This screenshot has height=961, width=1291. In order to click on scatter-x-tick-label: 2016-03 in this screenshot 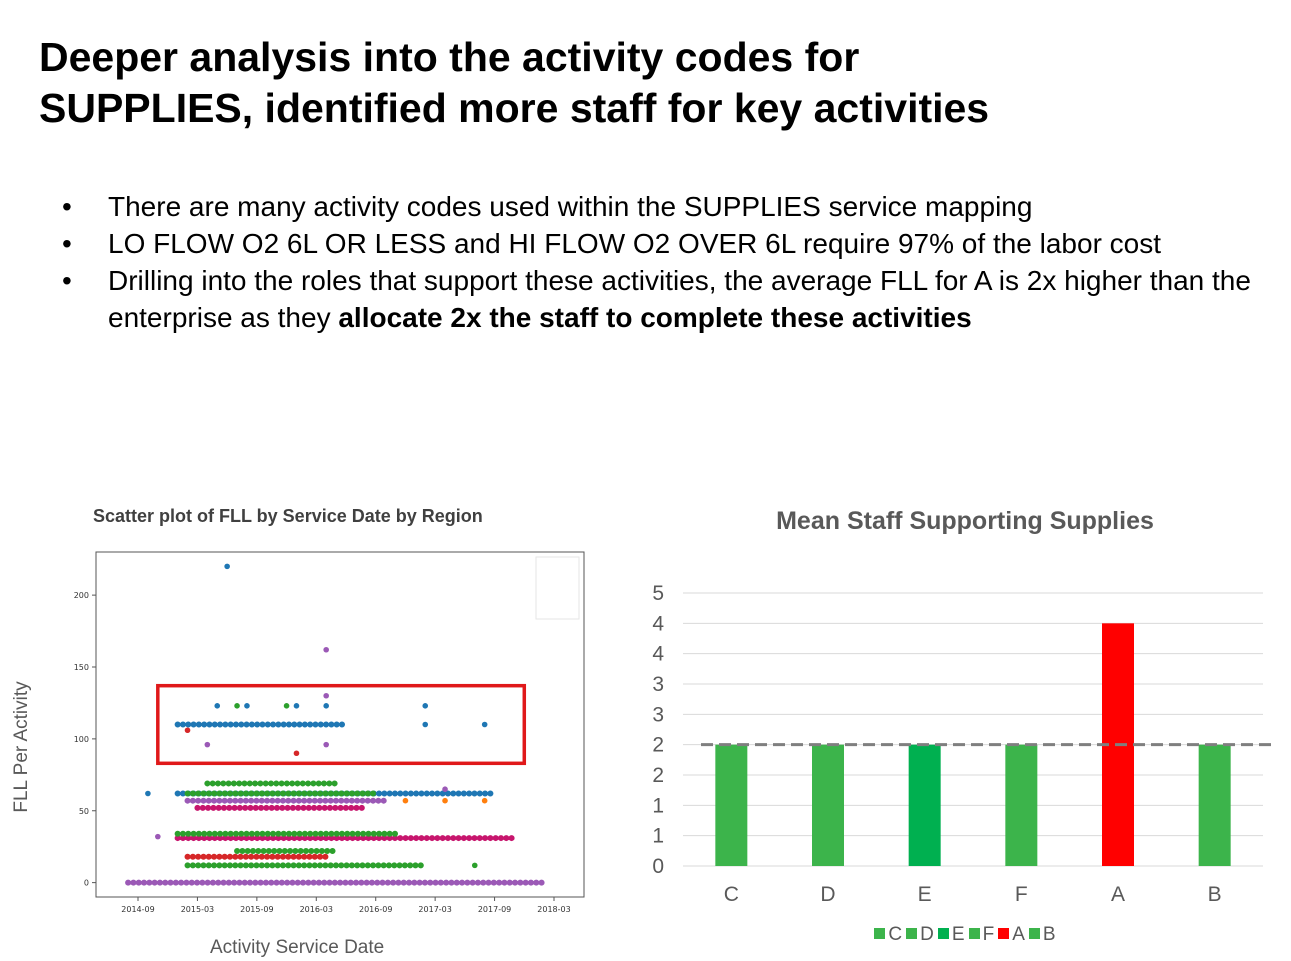, I will do `click(316, 909)`.